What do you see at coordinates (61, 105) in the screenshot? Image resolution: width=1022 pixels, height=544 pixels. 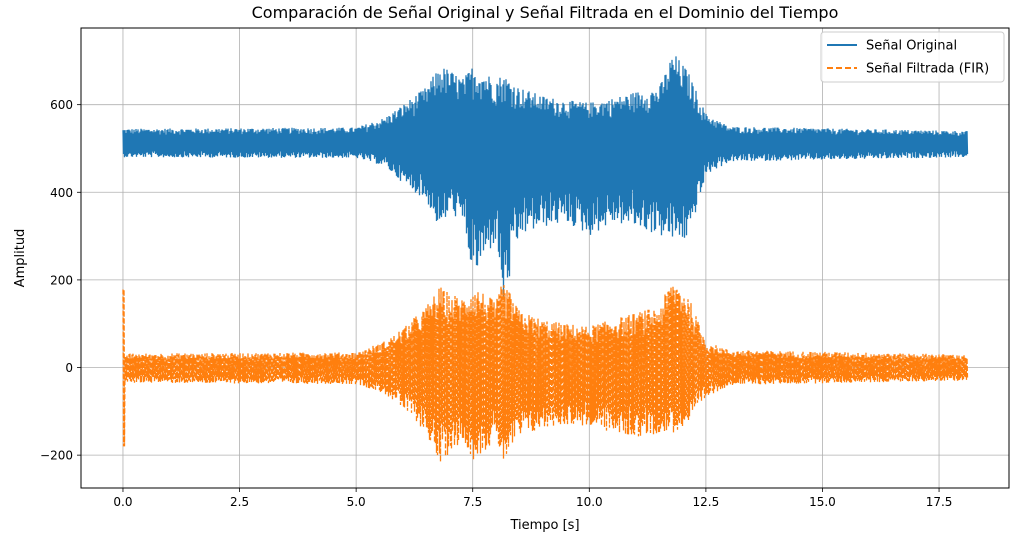 I see `y-tick-label: 600` at bounding box center [61, 105].